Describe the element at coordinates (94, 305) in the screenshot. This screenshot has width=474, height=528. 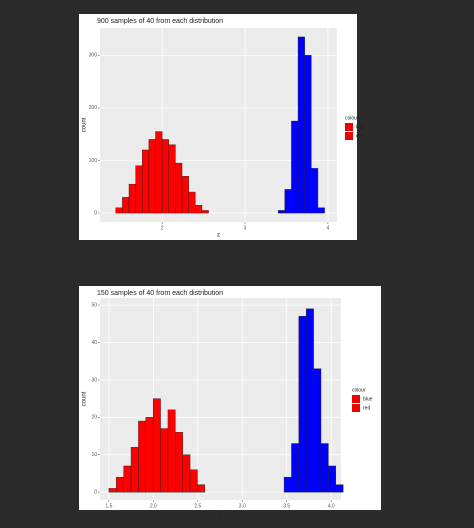
I see `y-tick-label: 50` at that location.